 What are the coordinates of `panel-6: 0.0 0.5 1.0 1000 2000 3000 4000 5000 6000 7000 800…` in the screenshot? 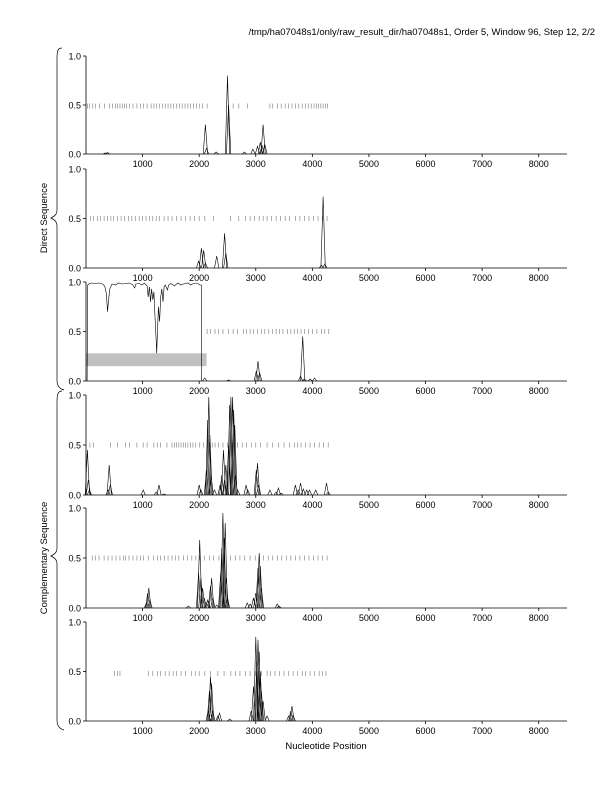 It's located at (317, 677).